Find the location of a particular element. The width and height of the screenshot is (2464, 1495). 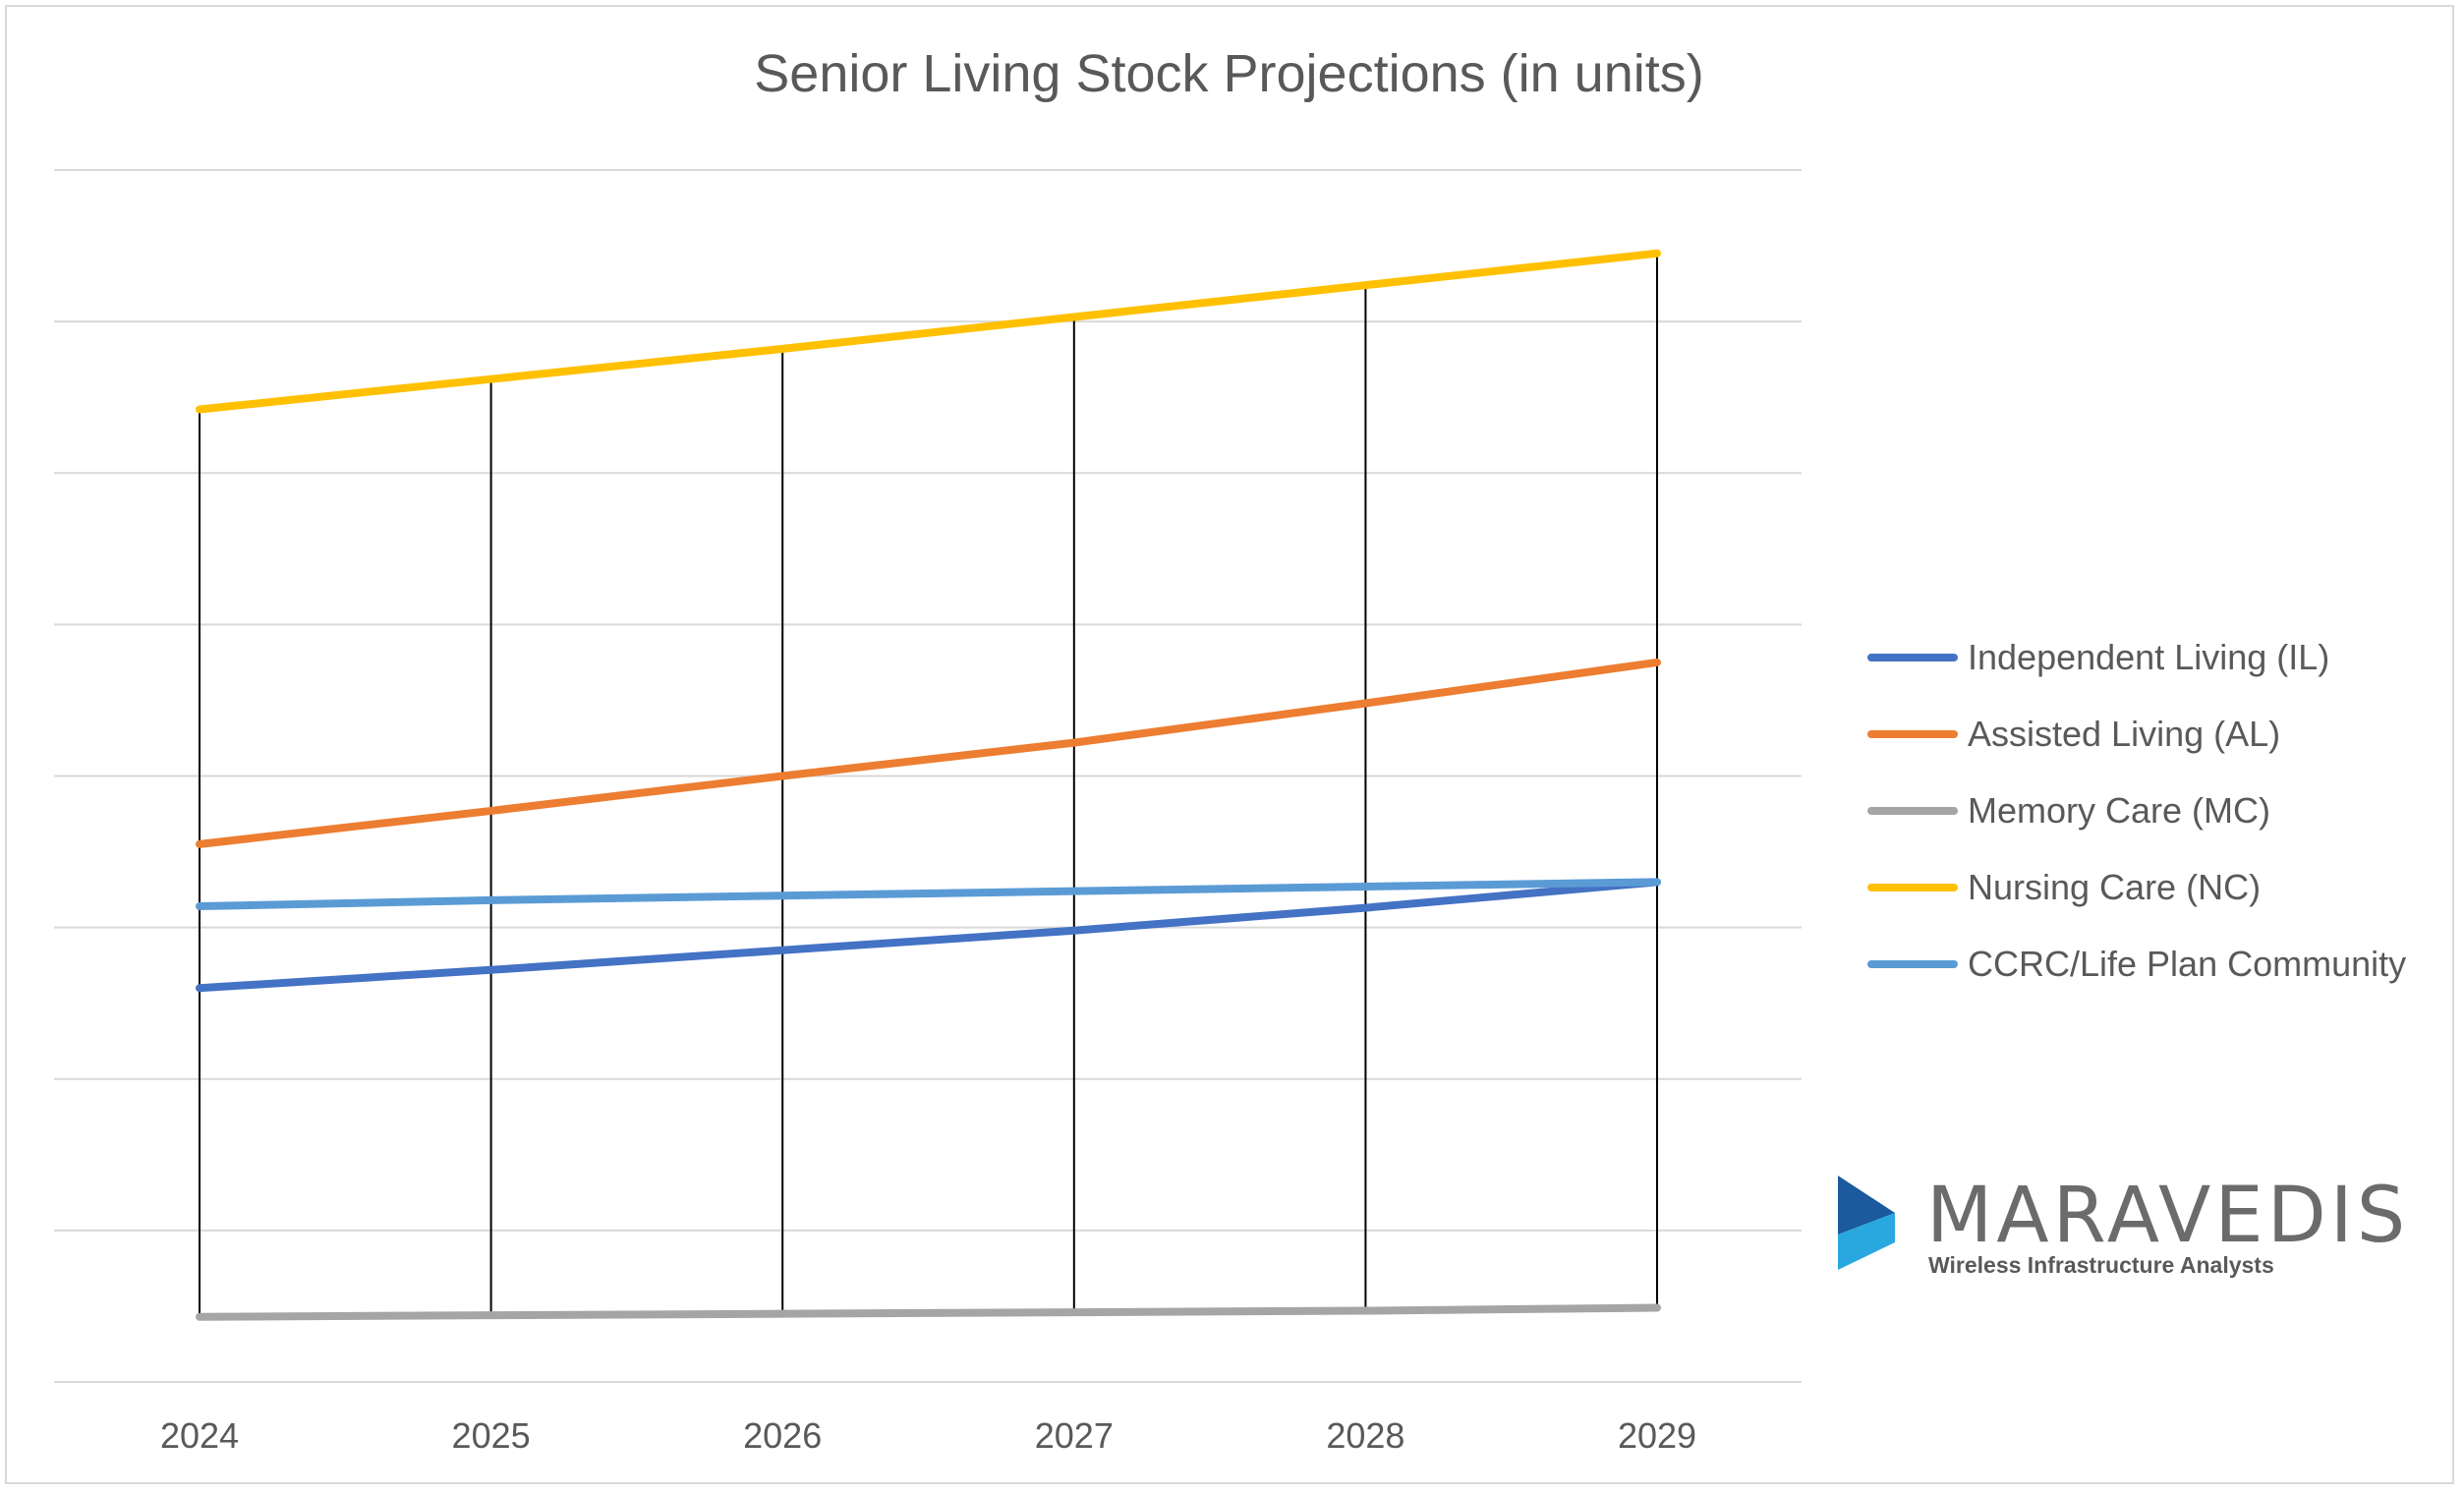

x-tick-label: 2026 is located at coordinates (782, 1435).